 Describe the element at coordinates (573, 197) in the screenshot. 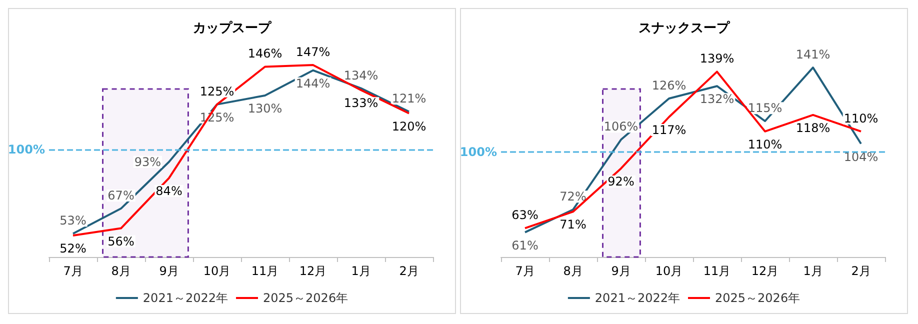

I see `data-label: 72%` at that location.